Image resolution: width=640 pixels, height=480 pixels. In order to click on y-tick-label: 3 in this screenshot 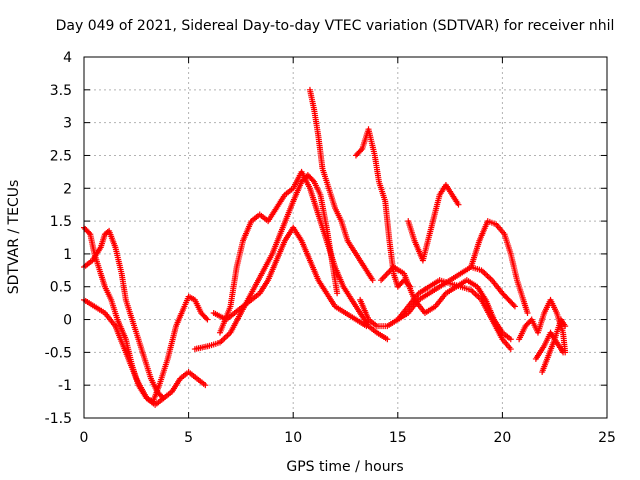, I will do `click(67, 124)`.